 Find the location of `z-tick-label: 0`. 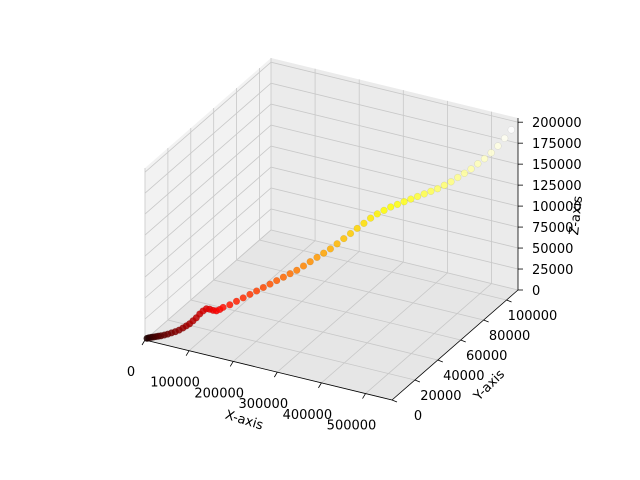

z-tick-label: 0 is located at coordinates (536, 291).